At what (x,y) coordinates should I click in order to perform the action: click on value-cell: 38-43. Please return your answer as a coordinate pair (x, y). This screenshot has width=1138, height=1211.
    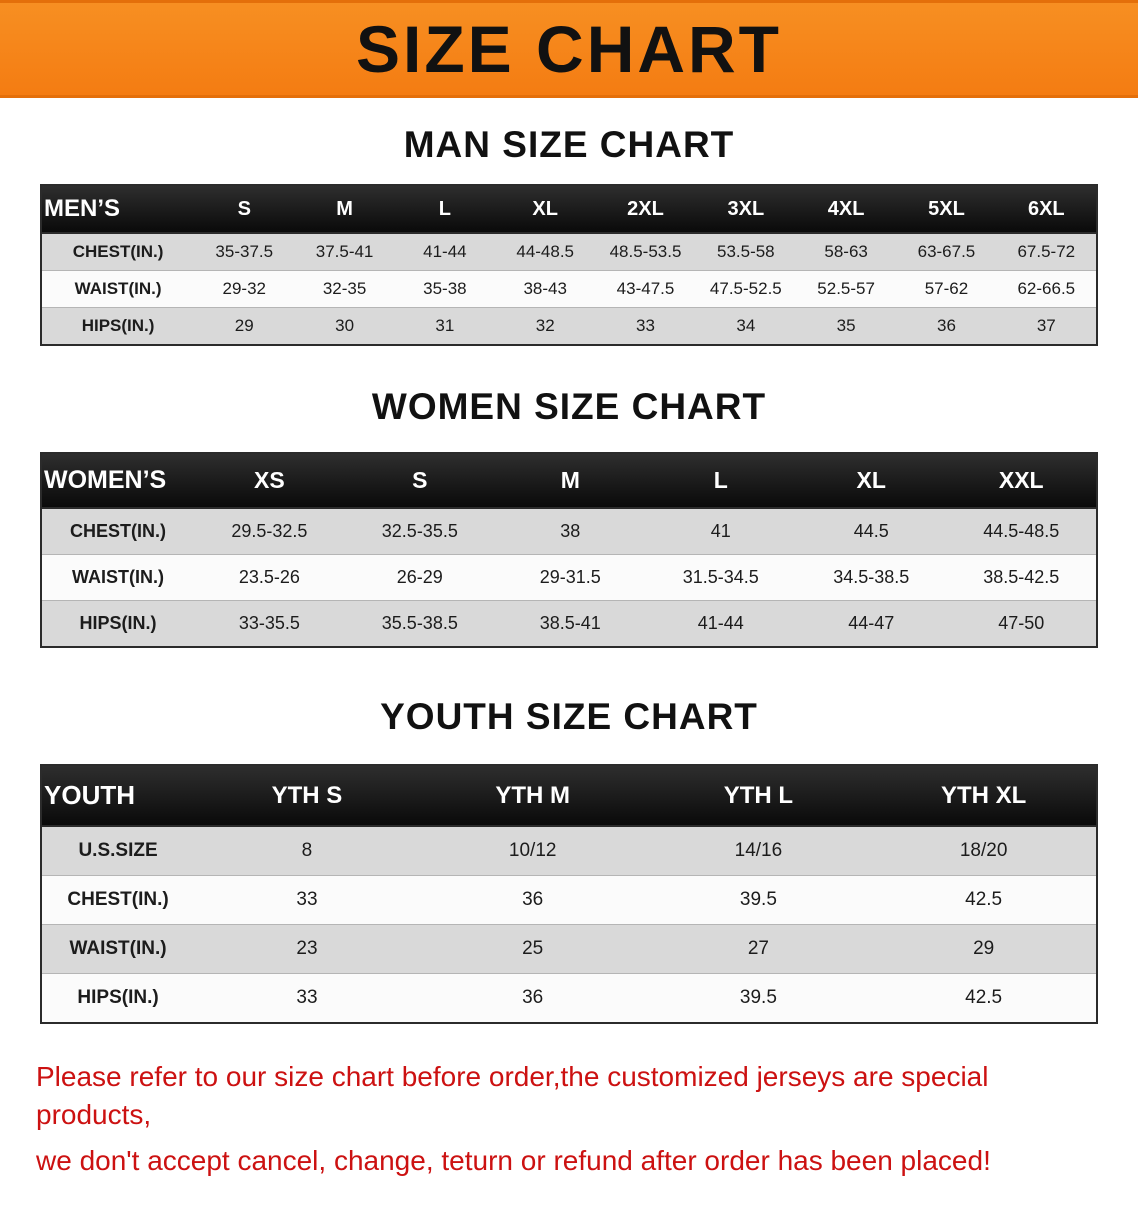
    Looking at the image, I should click on (545, 289).